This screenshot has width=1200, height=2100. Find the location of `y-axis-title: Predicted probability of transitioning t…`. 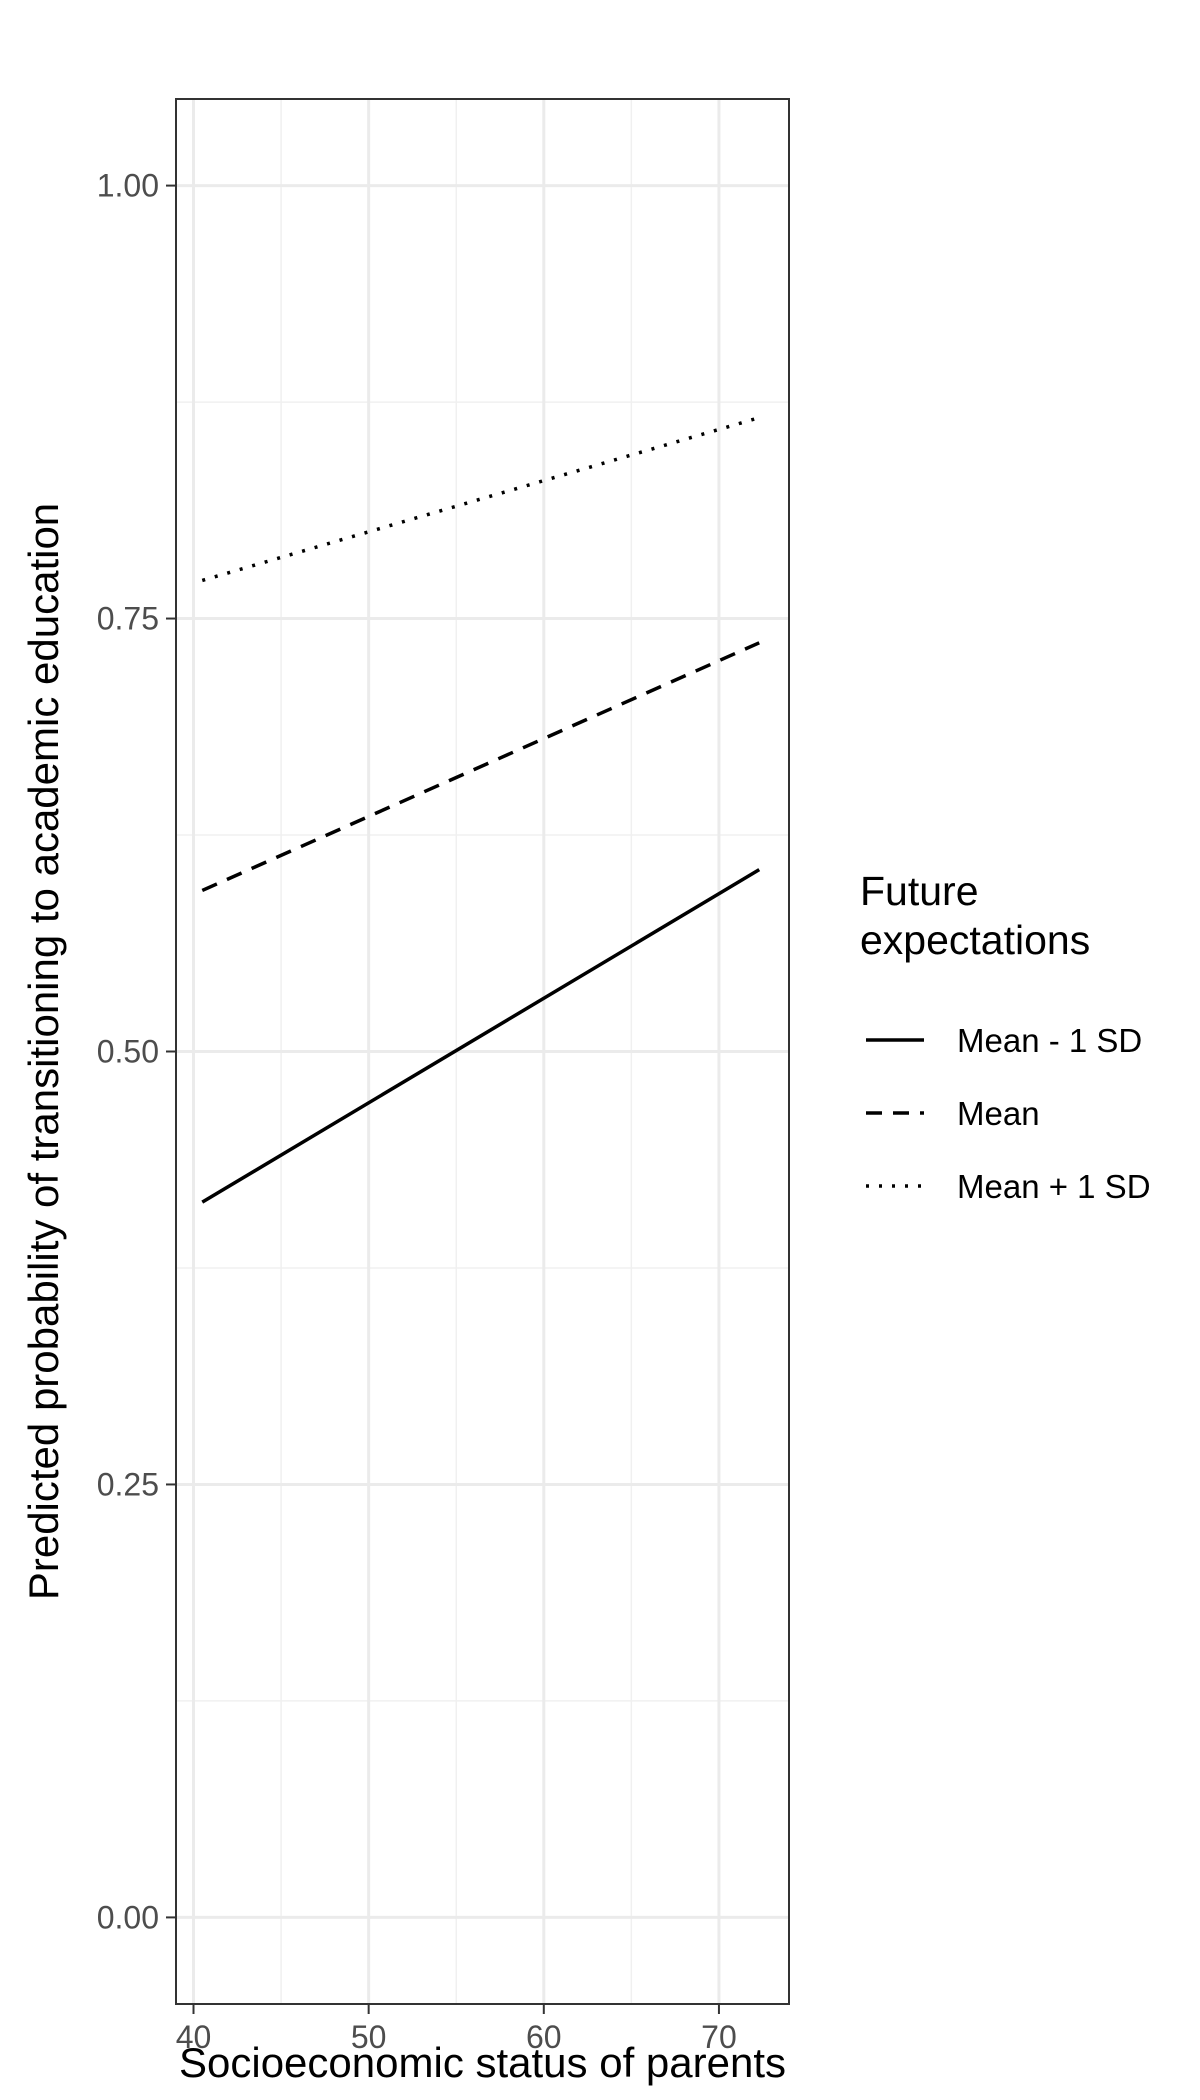

y-axis-title: Predicted probability of transitioning t… is located at coordinates (43, 1051).